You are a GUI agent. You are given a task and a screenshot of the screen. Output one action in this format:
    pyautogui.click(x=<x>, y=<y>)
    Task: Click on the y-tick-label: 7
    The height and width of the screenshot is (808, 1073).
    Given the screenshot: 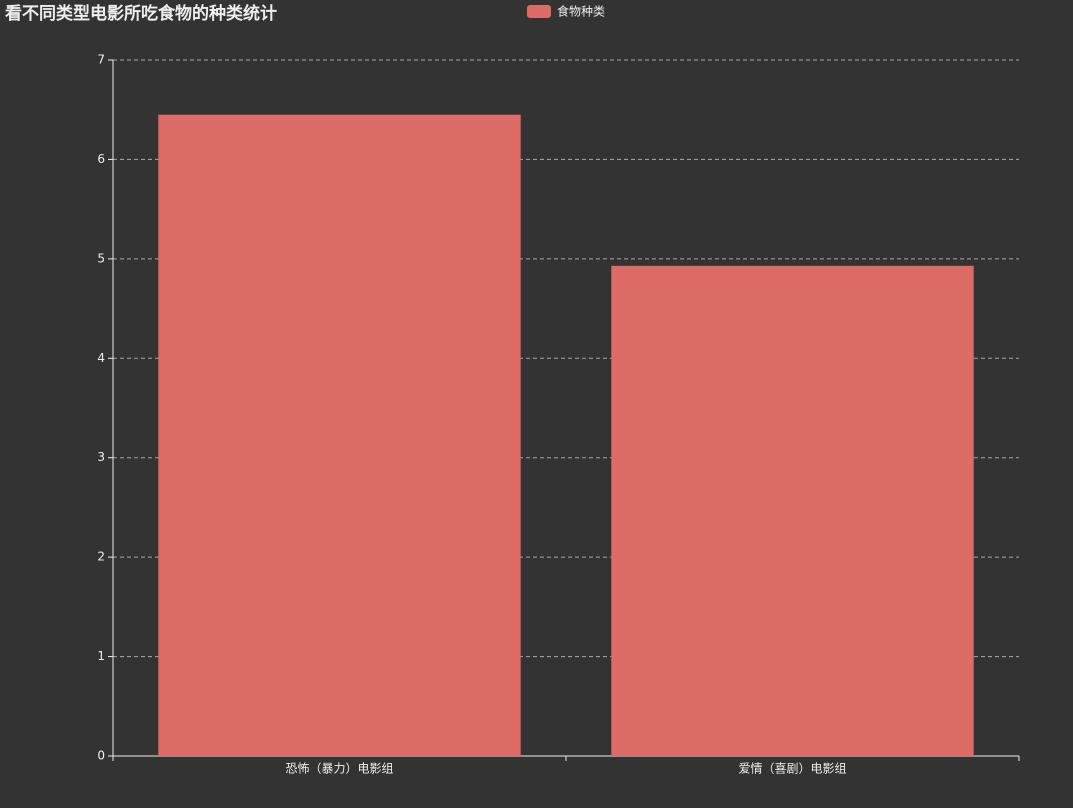 What is the action you would take?
    pyautogui.click(x=101, y=60)
    